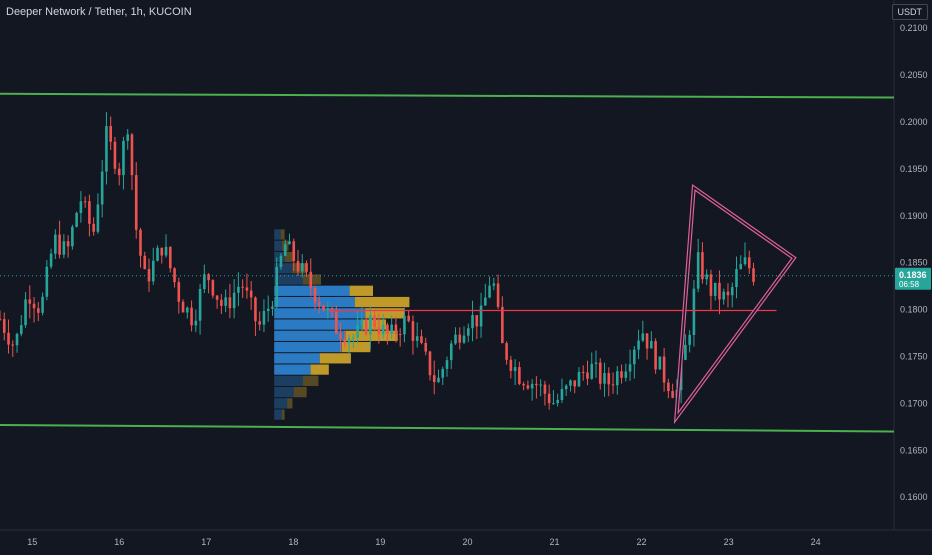 The height and width of the screenshot is (555, 932). What do you see at coordinates (447, 428) in the screenshot?
I see `channel-lower-line` at bounding box center [447, 428].